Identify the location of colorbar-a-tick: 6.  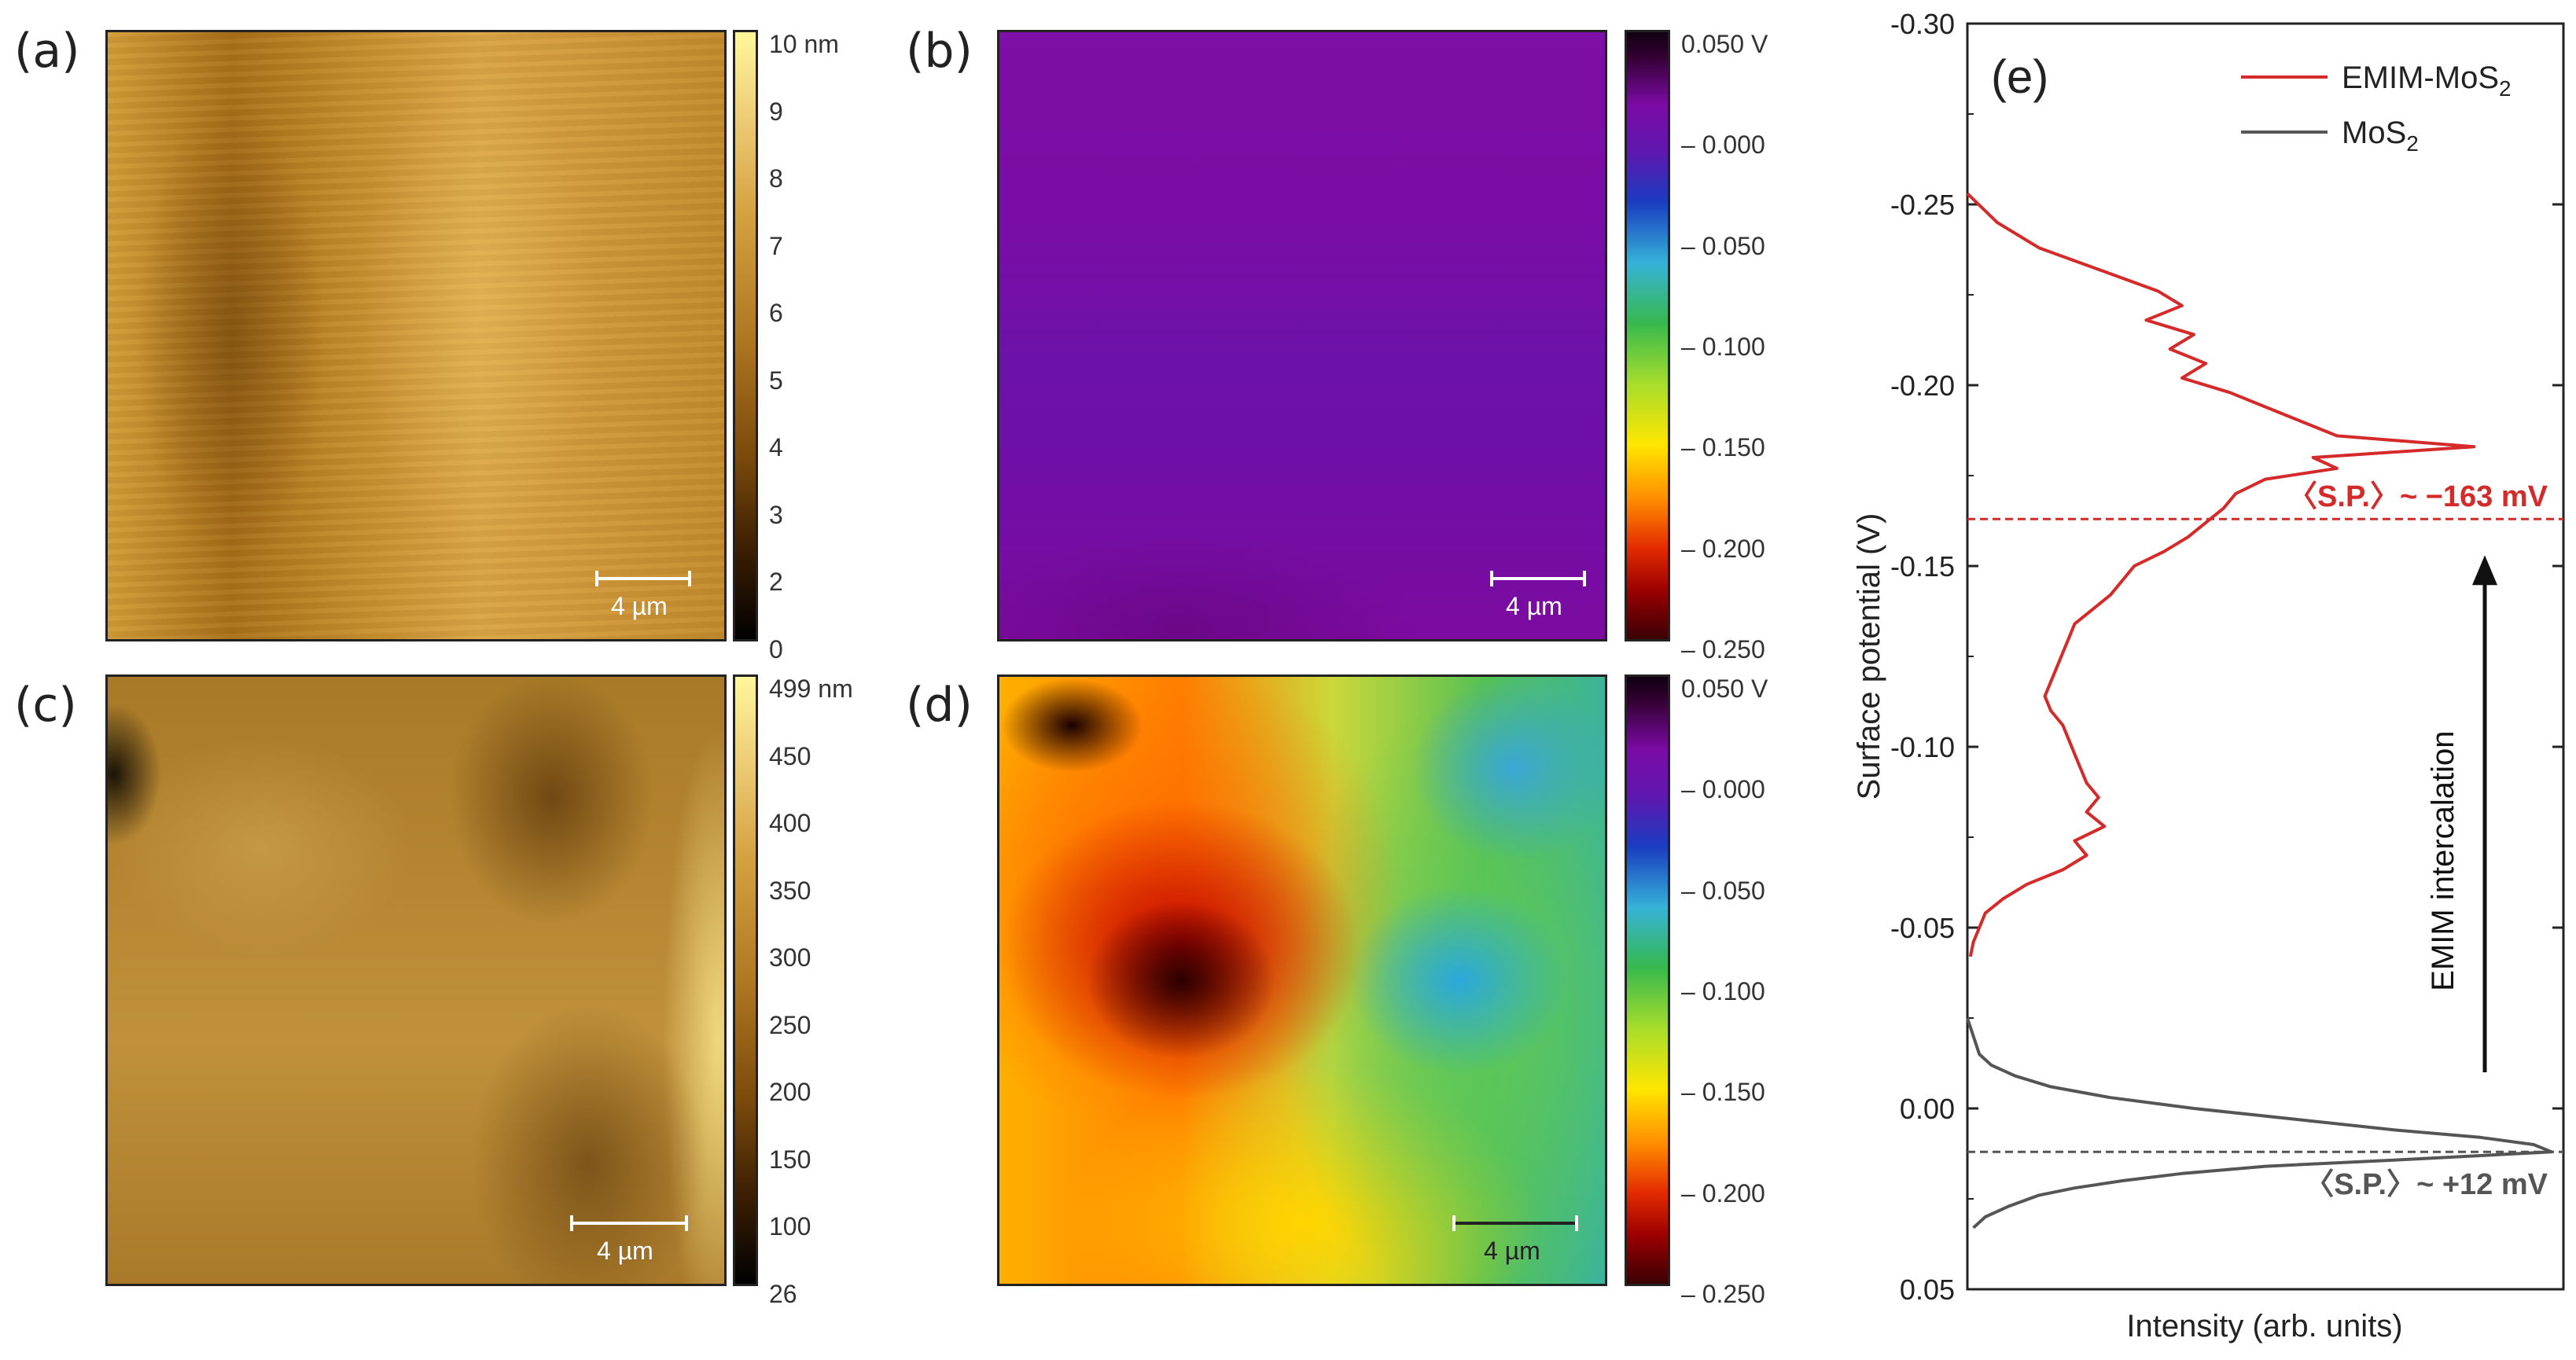
(776, 313).